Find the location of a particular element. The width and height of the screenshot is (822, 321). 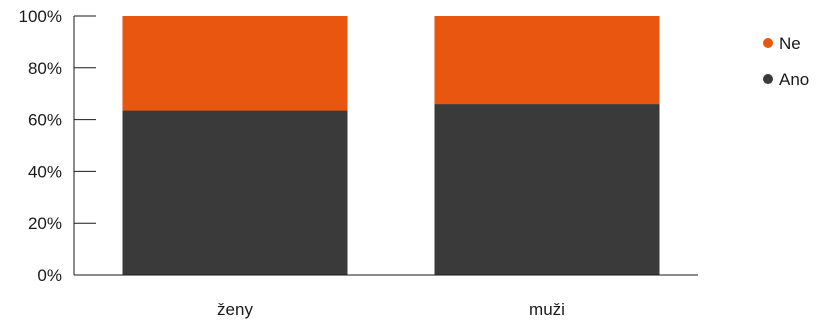

y-ticks-group: 0% 20% 40% 60% 80% 100% is located at coordinates (57, 146).